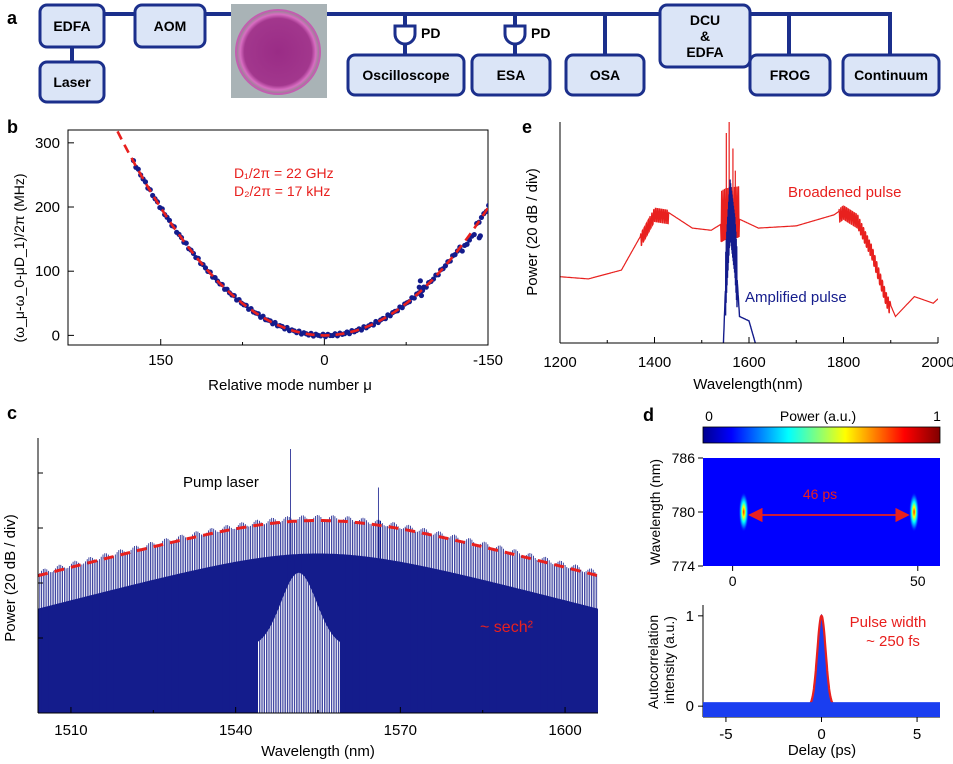 This screenshot has width=953, height=764. Describe the element at coordinates (19, 257) in the screenshot. I see `y-axis-label-b: (ω_μ-ω_0-μD_1)/2π (MHz)` at that location.